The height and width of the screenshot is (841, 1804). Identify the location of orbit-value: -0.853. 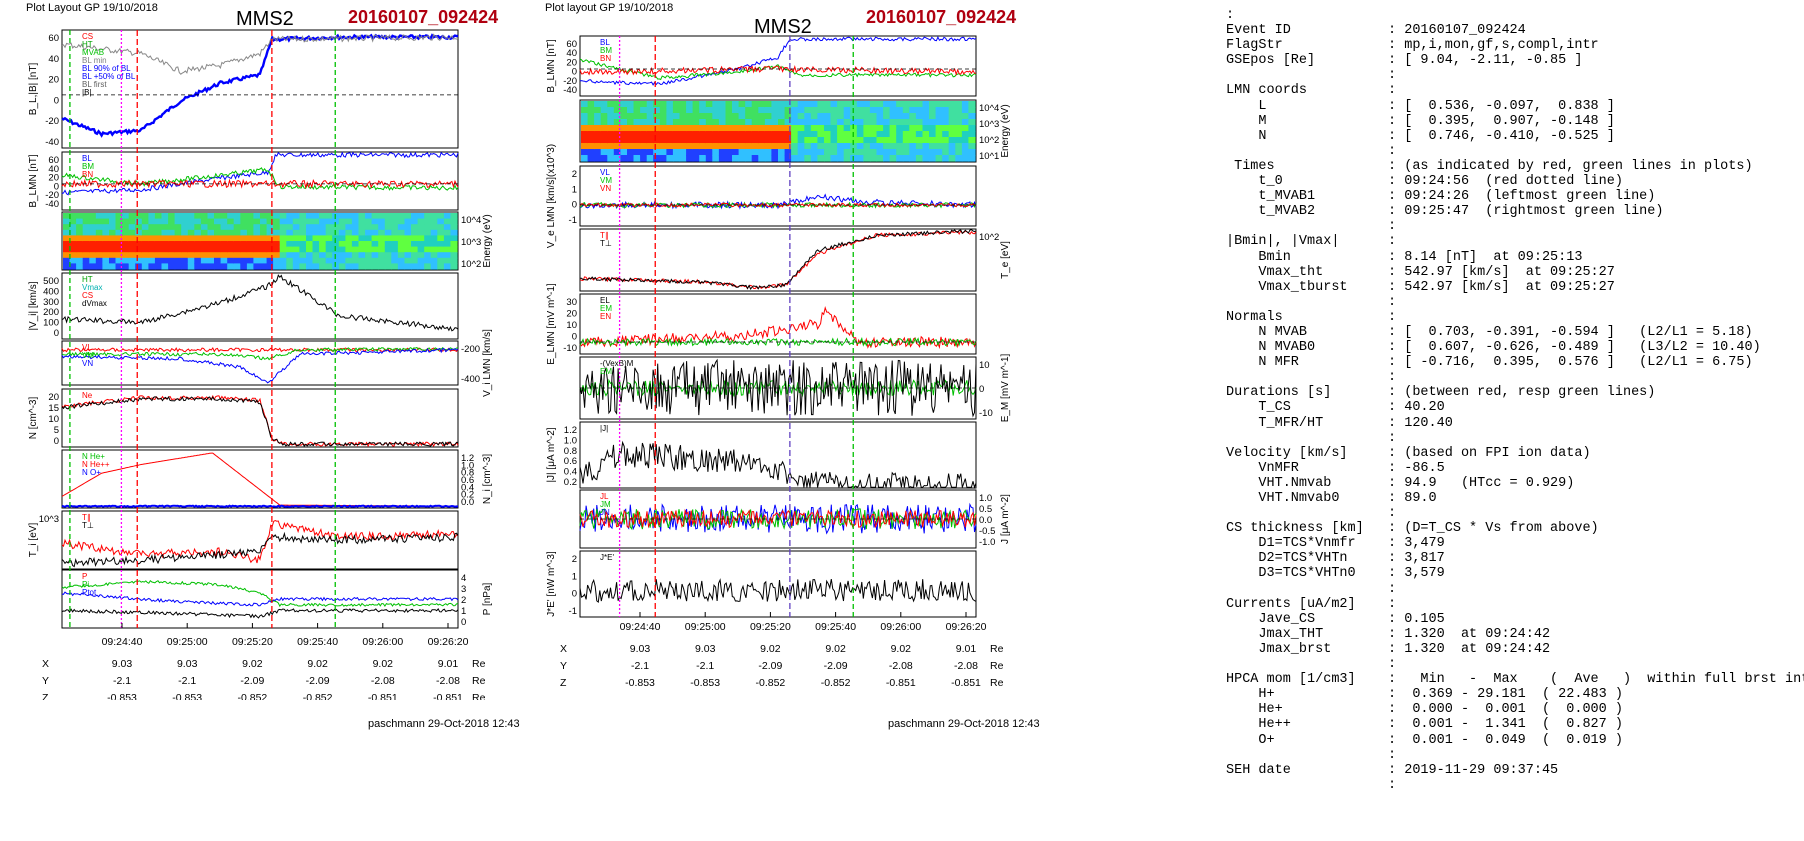
(187, 696).